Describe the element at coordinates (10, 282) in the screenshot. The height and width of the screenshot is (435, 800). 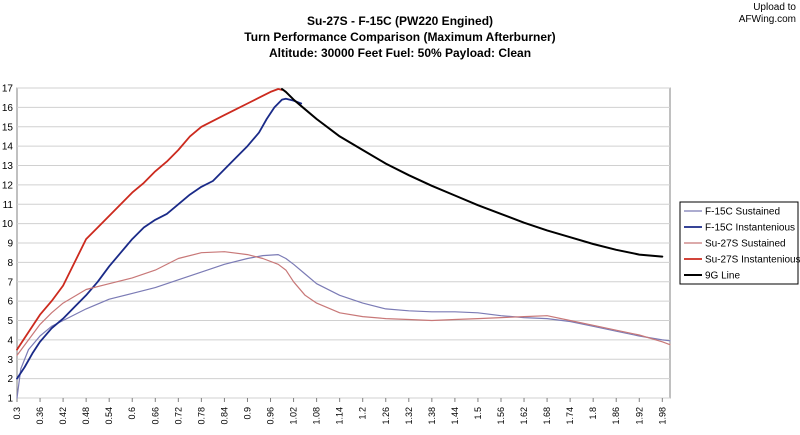
I see `y-tick-label: 7` at that location.